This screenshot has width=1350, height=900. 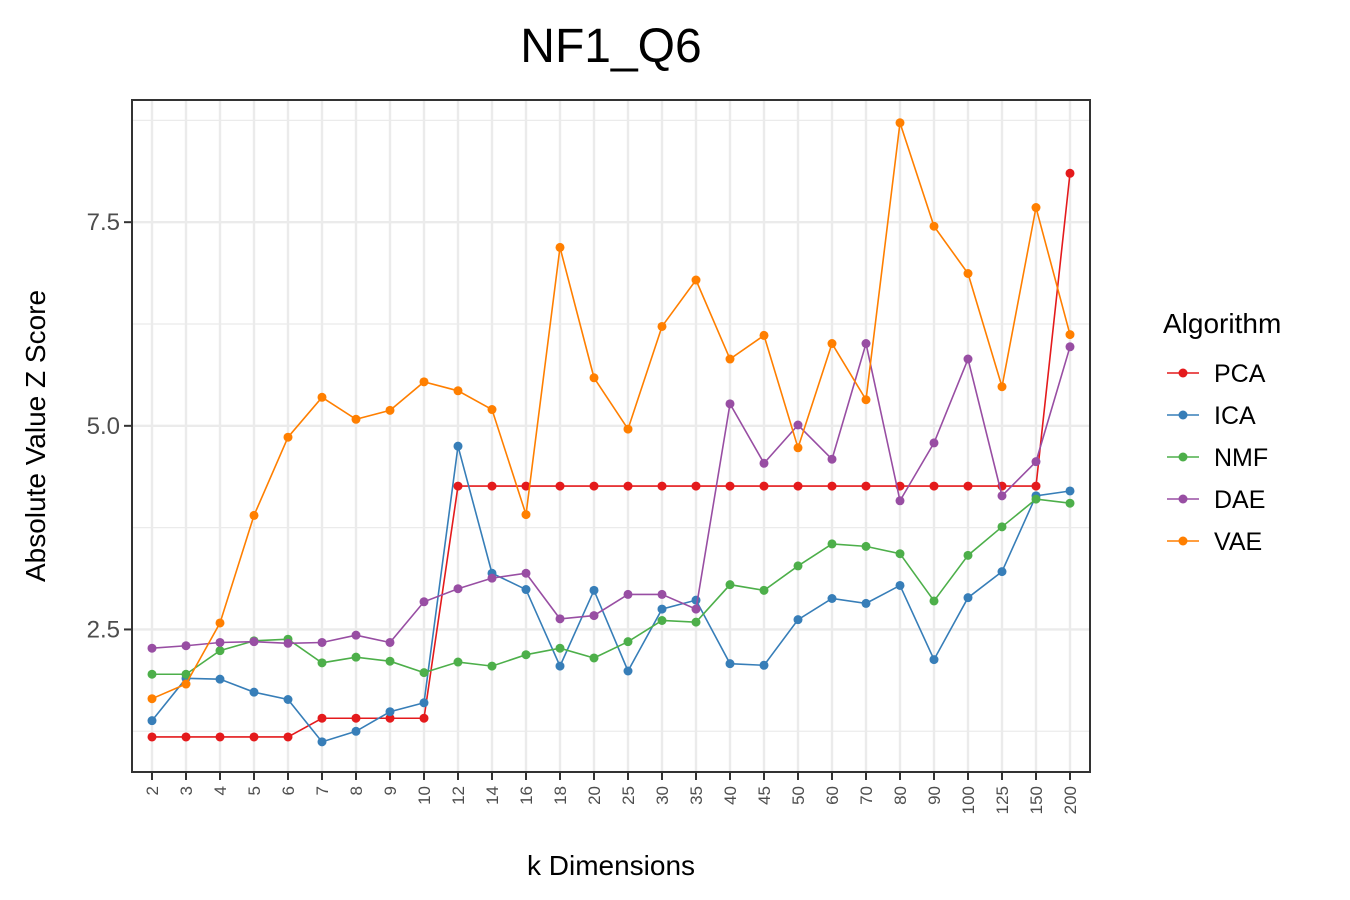 I want to click on legend-item-nmf: NMF, so click(x=1217, y=458).